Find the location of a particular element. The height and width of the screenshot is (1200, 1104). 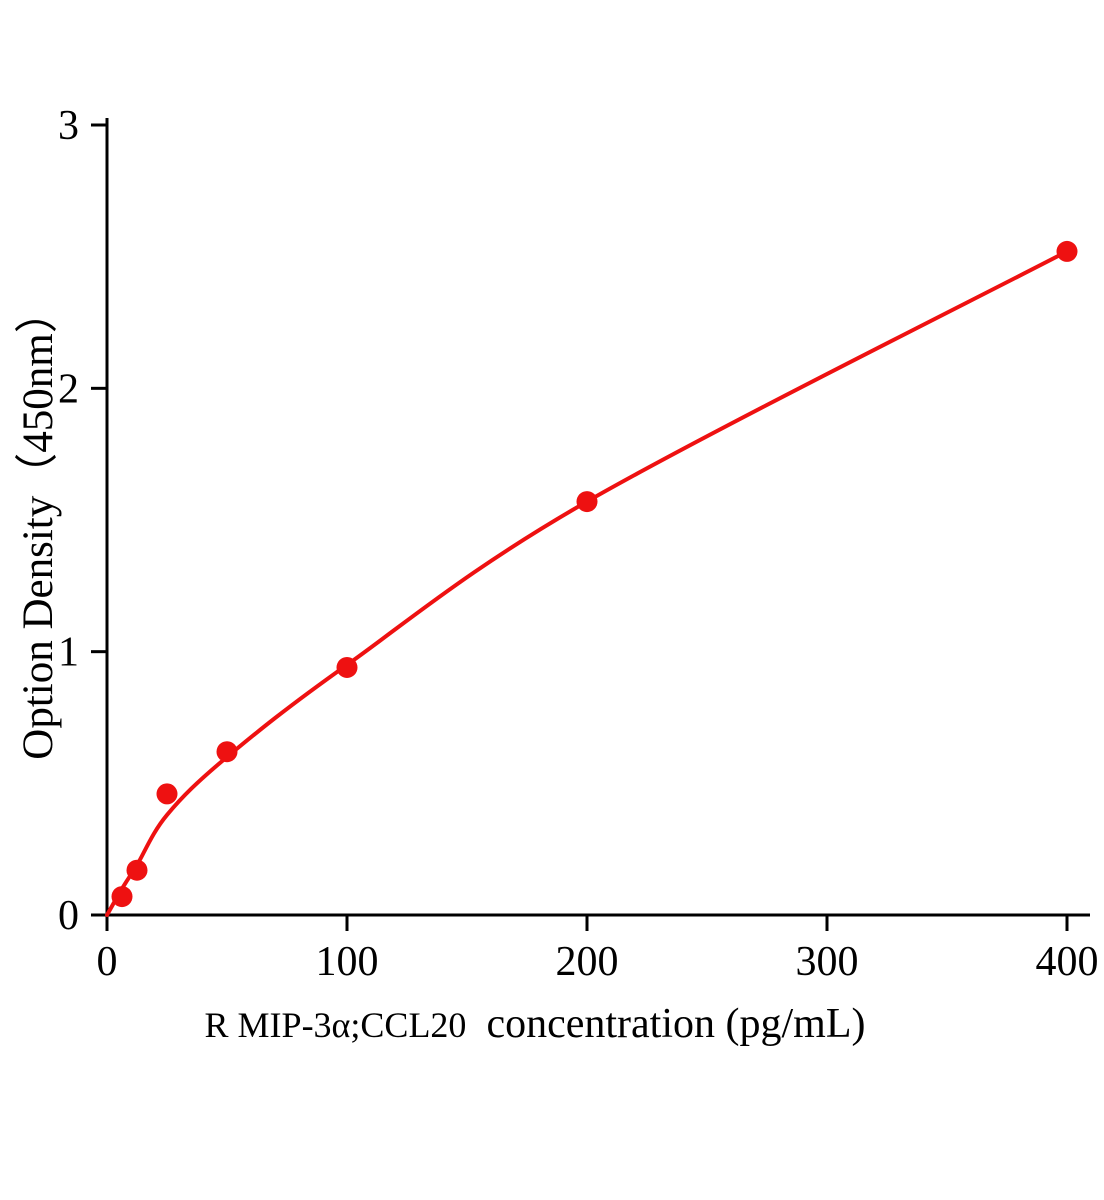

x-axis-label-analyte: R MIP-3α;CCL20 is located at coordinates (335, 1025).